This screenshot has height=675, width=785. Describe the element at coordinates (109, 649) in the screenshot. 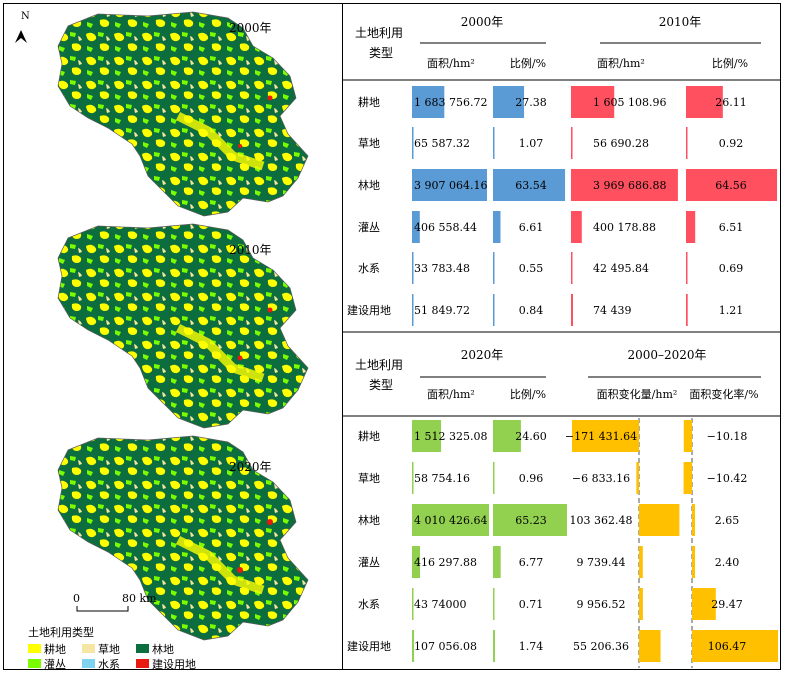

I see `legend-label-1: 草地` at that location.